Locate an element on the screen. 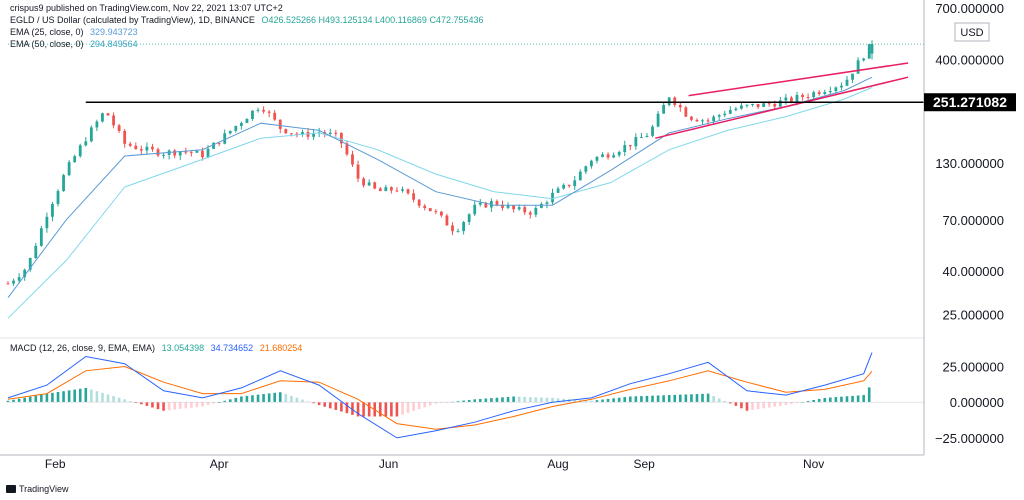  tradingview-brand-text: TradingView is located at coordinates (44, 489).